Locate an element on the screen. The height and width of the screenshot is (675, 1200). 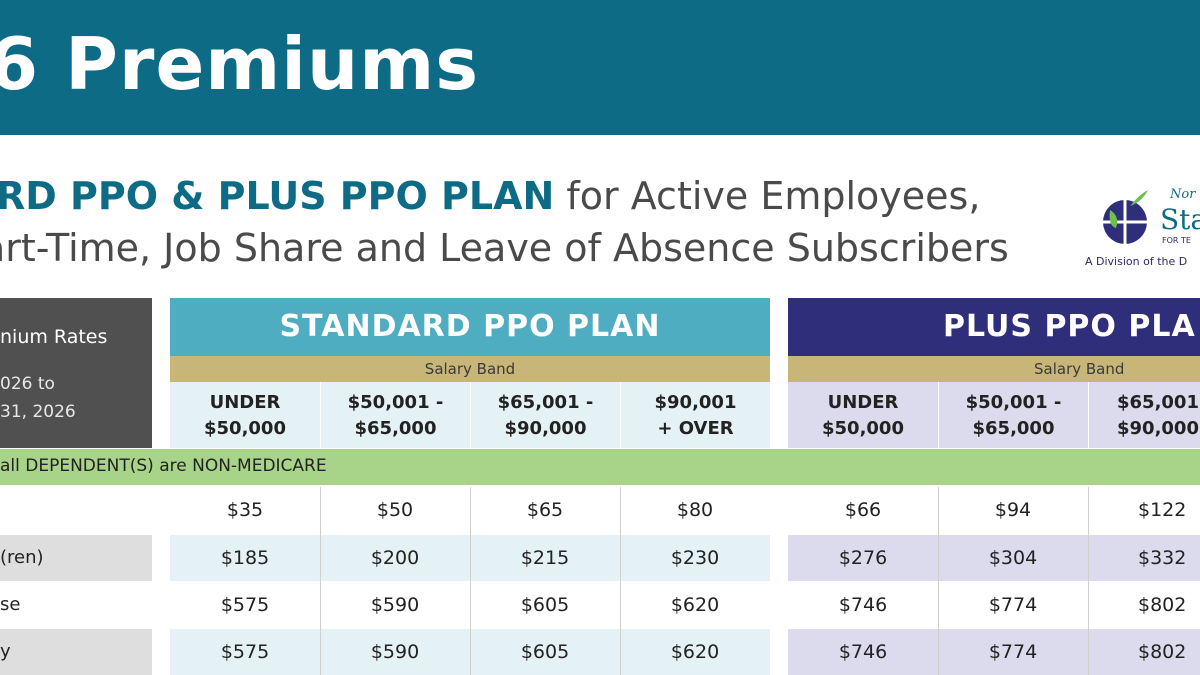
table-cell: $50 is located at coordinates (395, 510).